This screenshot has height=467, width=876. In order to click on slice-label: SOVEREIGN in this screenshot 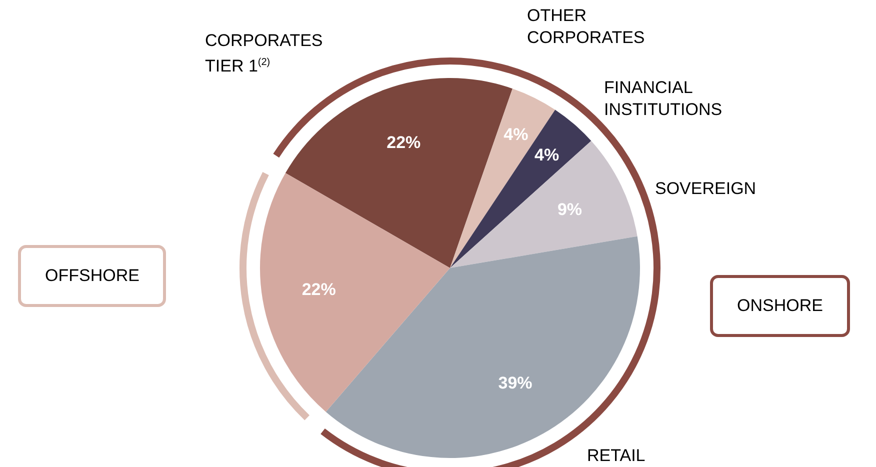, I will do `click(706, 189)`.